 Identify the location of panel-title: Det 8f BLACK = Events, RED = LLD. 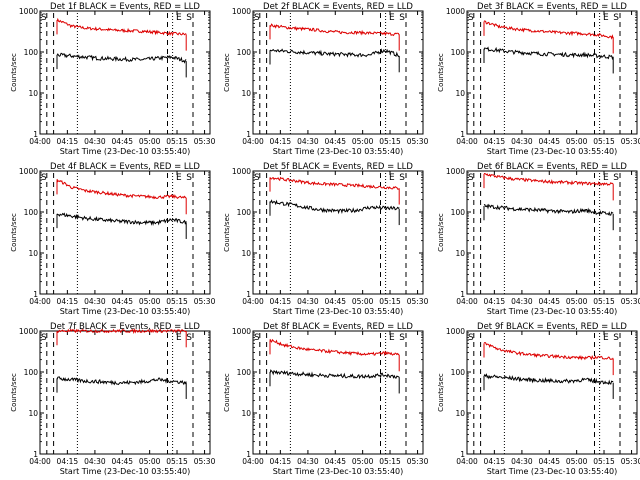
(338, 327).